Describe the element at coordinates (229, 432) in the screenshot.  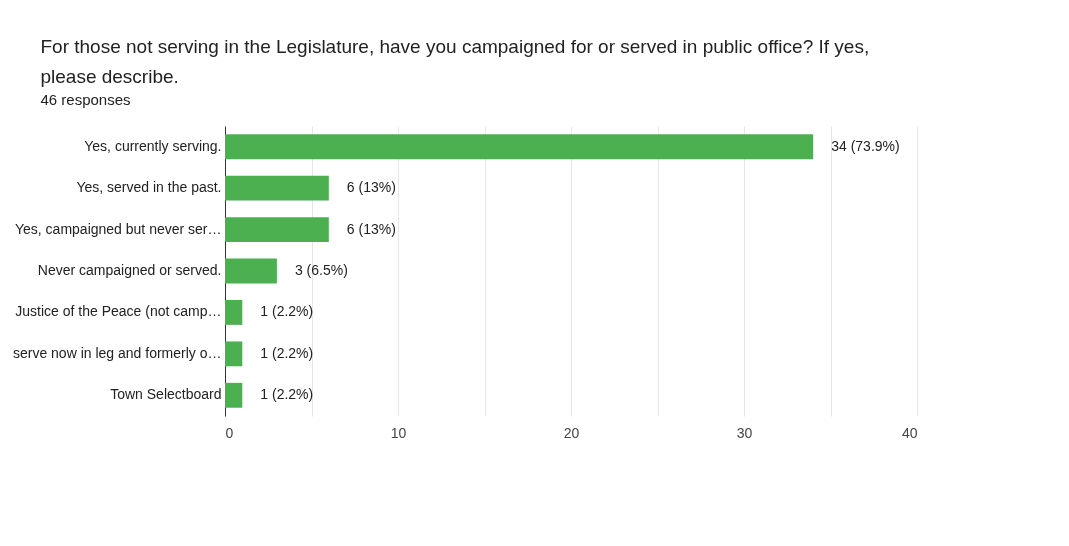
I see `x-tick-label: 0` at that location.